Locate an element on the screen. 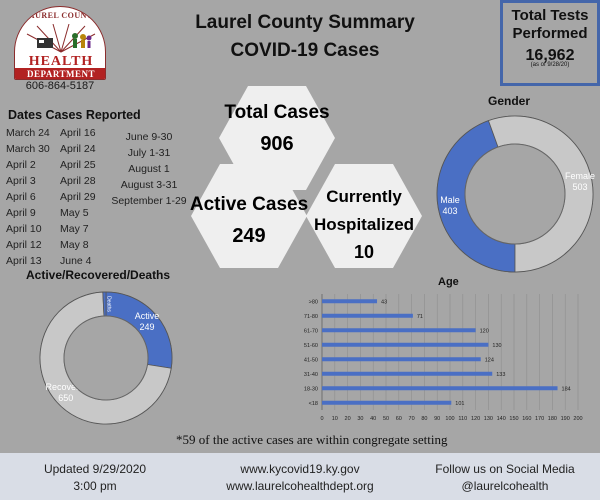  date-item: August 3-31 is located at coordinates (149, 185).